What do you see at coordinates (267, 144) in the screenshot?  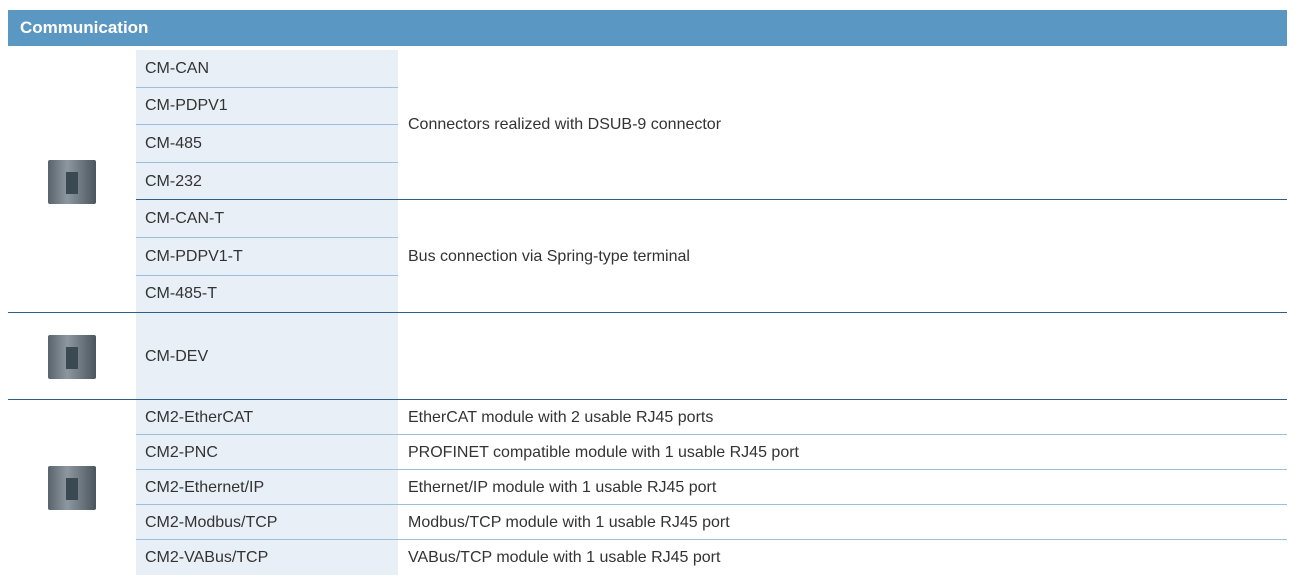 I see `module-name: CM-485` at bounding box center [267, 144].